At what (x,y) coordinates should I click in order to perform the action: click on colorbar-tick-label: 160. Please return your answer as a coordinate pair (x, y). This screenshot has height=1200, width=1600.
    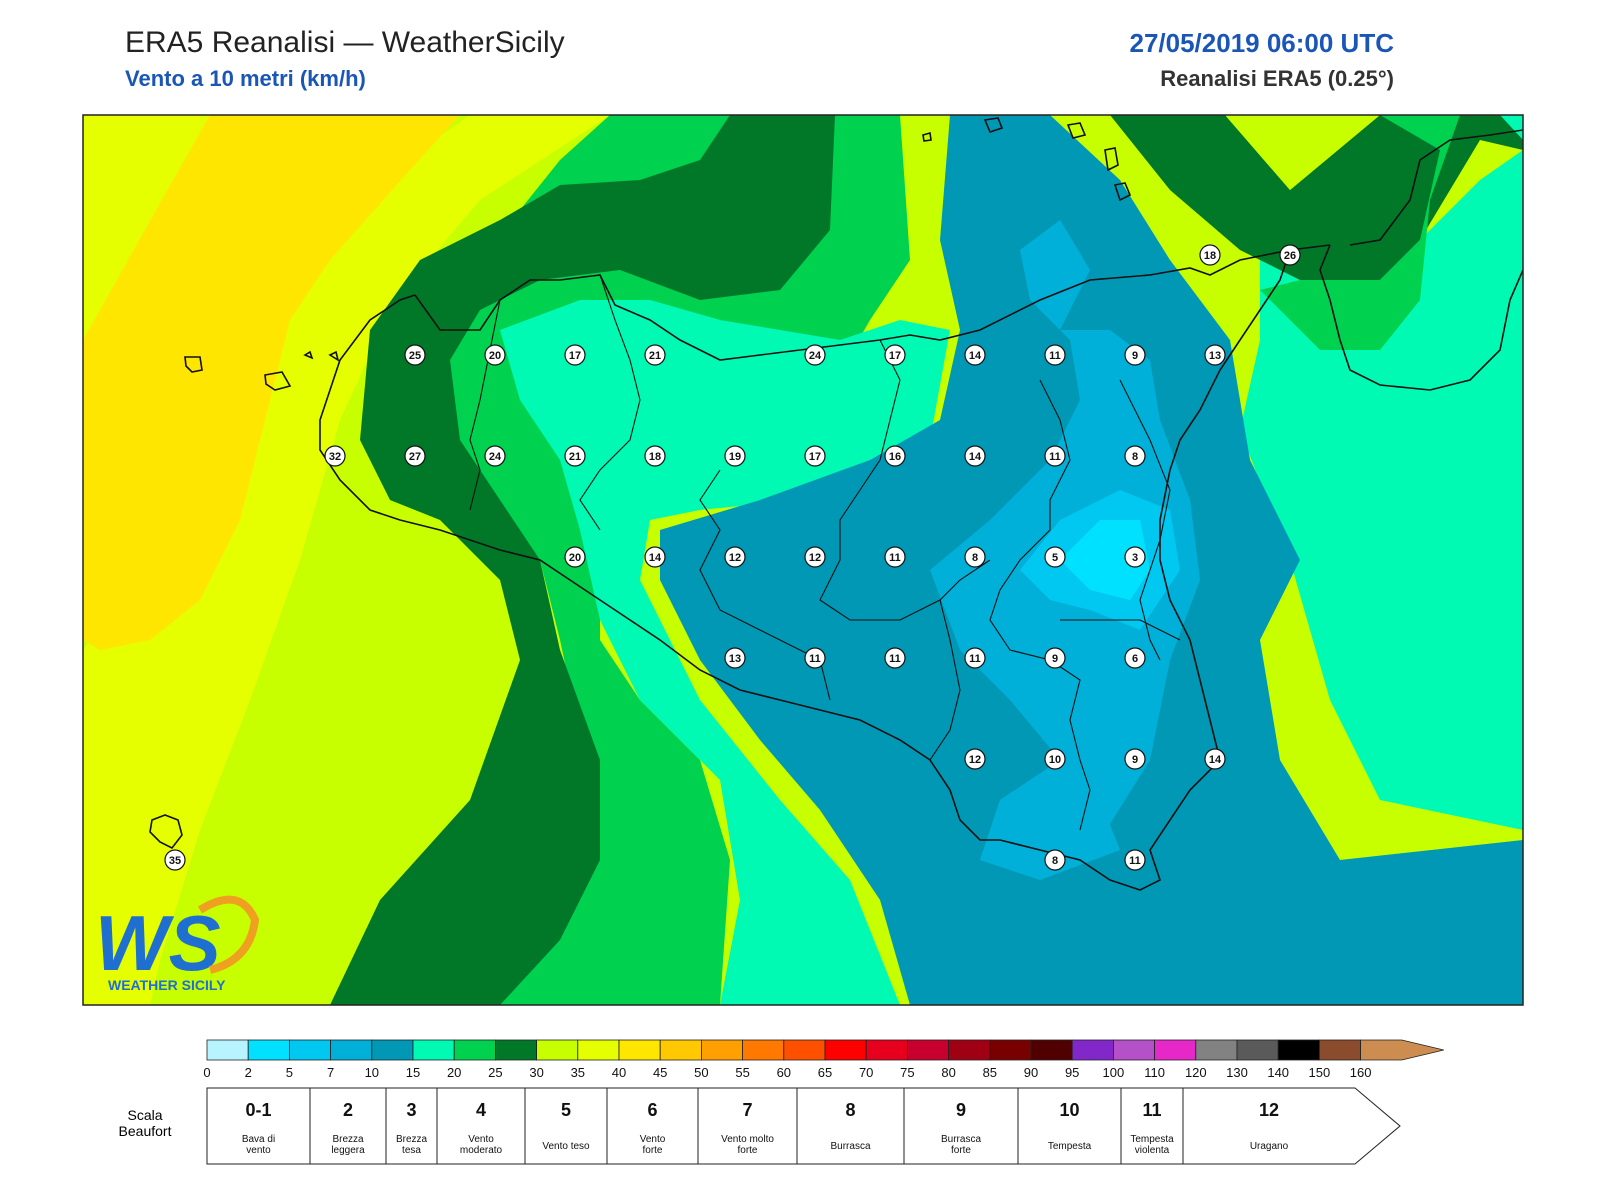
    Looking at the image, I should click on (1361, 1072).